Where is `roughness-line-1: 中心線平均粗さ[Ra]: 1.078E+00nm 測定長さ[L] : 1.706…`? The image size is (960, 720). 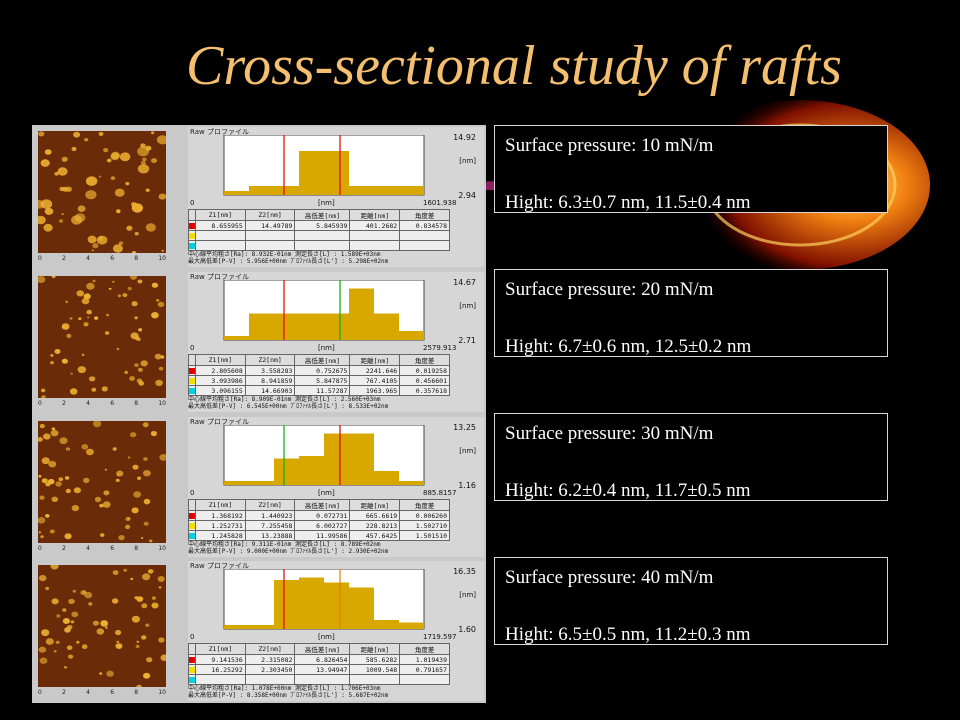
roughness-line-1: 中心線平均粗さ[Ra]: 1.078E+00nm 測定長さ[L] : 1.706… is located at coordinates (284, 688).